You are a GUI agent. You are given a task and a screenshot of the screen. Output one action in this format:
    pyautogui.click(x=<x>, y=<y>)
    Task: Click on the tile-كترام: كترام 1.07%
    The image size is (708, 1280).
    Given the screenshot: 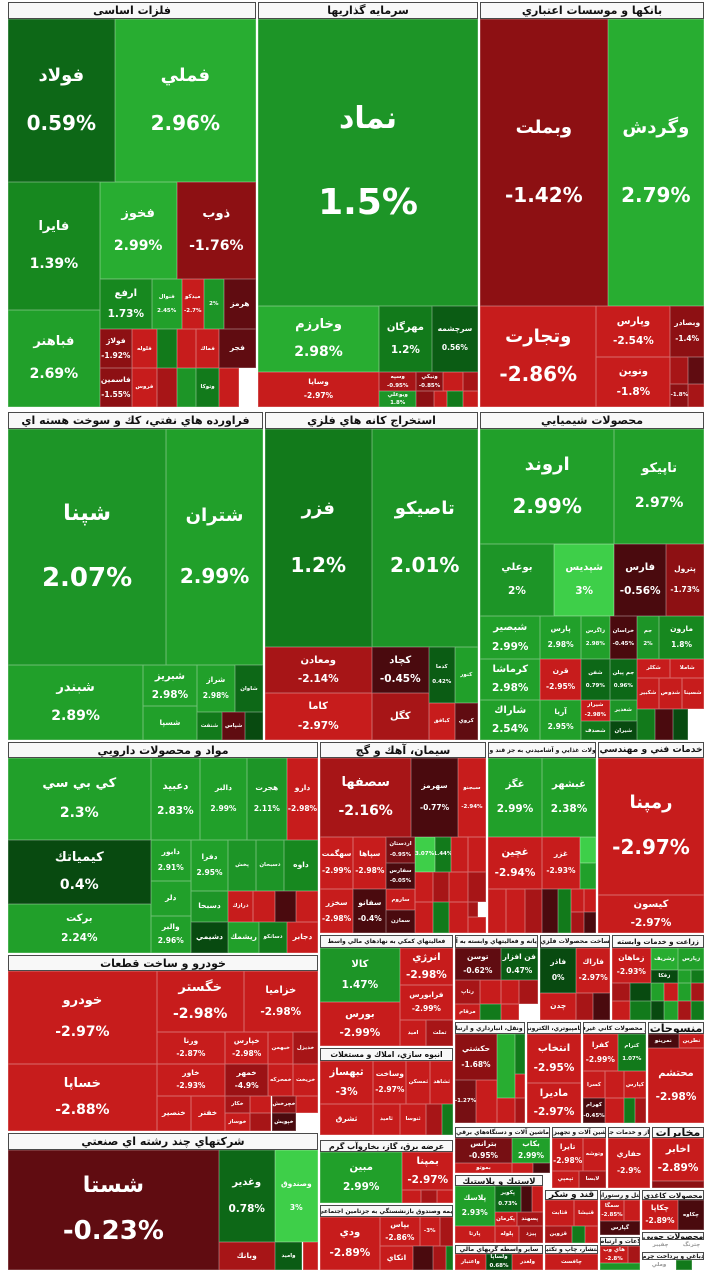 What is the action you would take?
    pyautogui.click(x=631, y=1053)
    